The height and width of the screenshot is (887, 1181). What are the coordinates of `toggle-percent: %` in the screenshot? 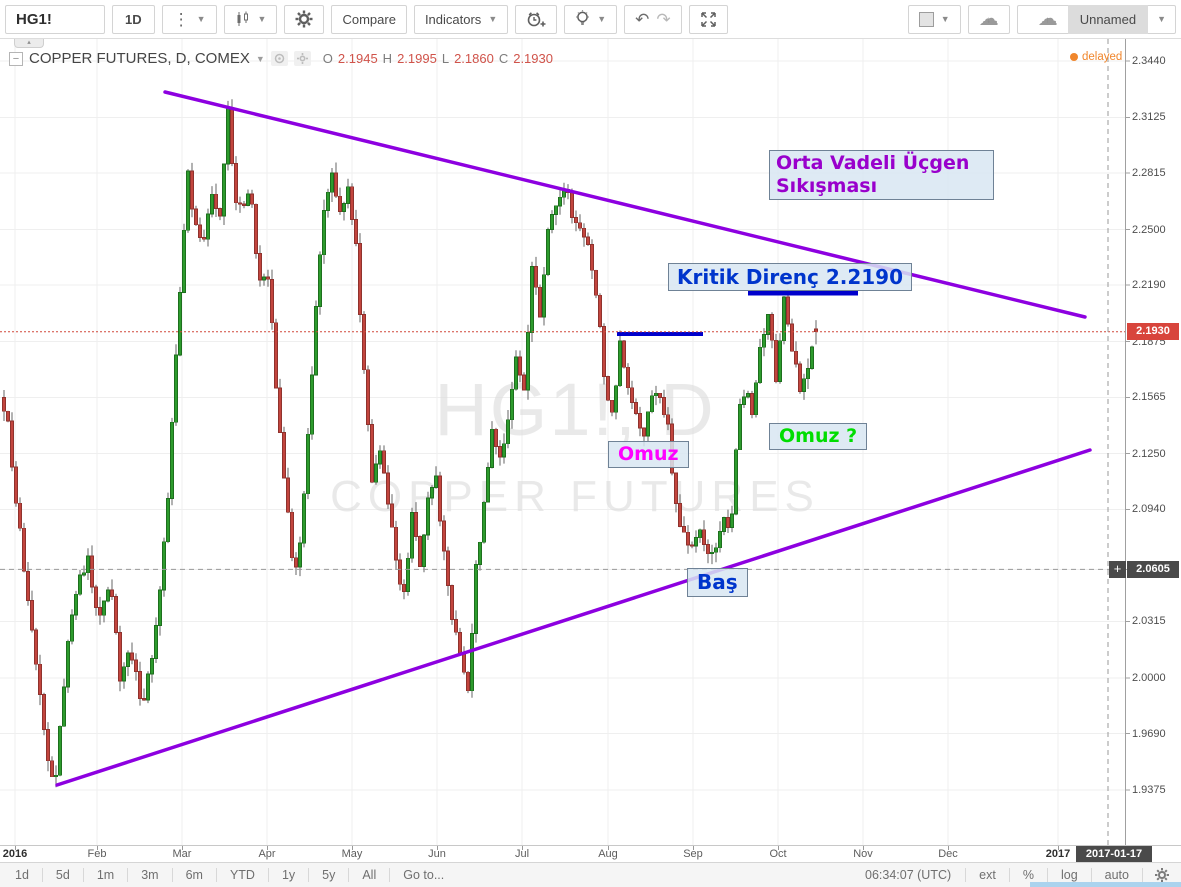 It's located at (1028, 875).